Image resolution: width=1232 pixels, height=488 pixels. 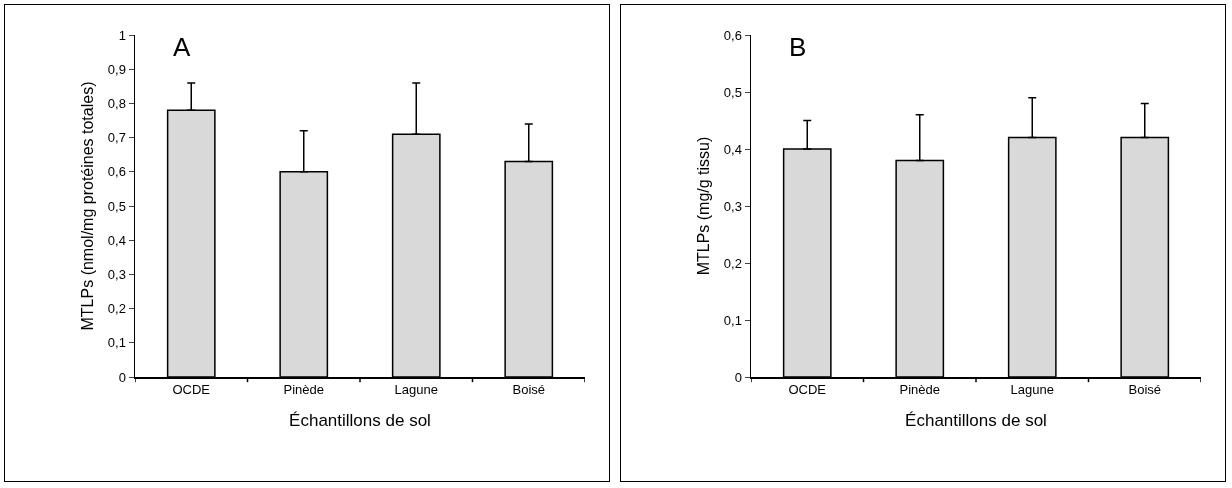 What do you see at coordinates (116, 138) in the screenshot?
I see `y-tick-label: 0,7` at bounding box center [116, 138].